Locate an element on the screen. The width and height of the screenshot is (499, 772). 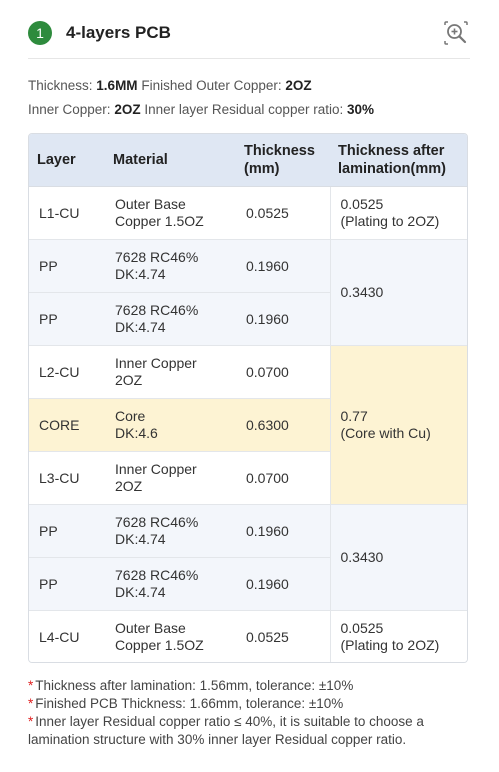
thickness-cell: 0.6300 is located at coordinates (283, 425).